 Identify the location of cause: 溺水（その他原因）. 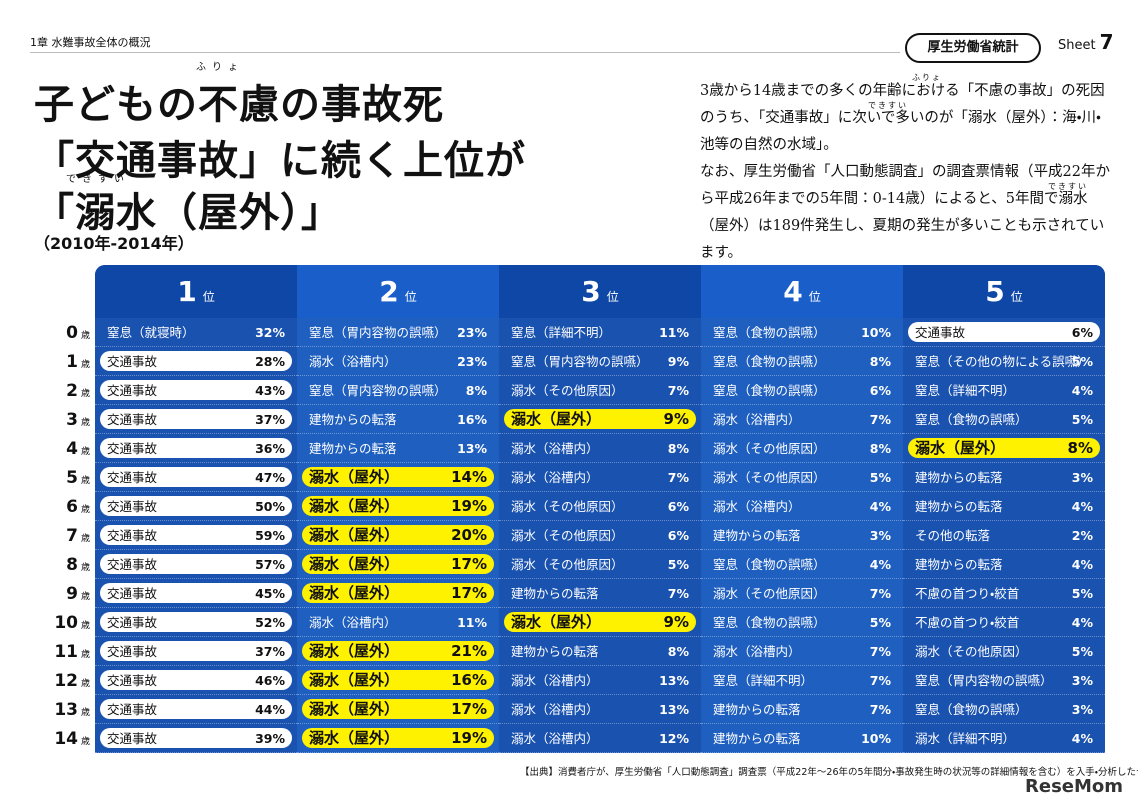
(567, 506).